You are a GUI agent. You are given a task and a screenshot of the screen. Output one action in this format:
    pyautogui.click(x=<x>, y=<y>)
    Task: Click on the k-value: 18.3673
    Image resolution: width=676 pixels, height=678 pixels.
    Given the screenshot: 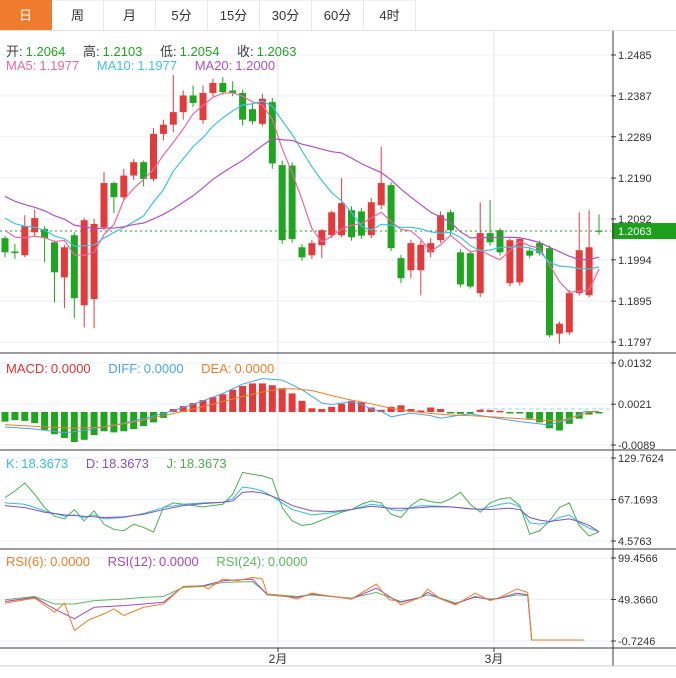 What is the action you would take?
    pyautogui.click(x=45, y=463)
    